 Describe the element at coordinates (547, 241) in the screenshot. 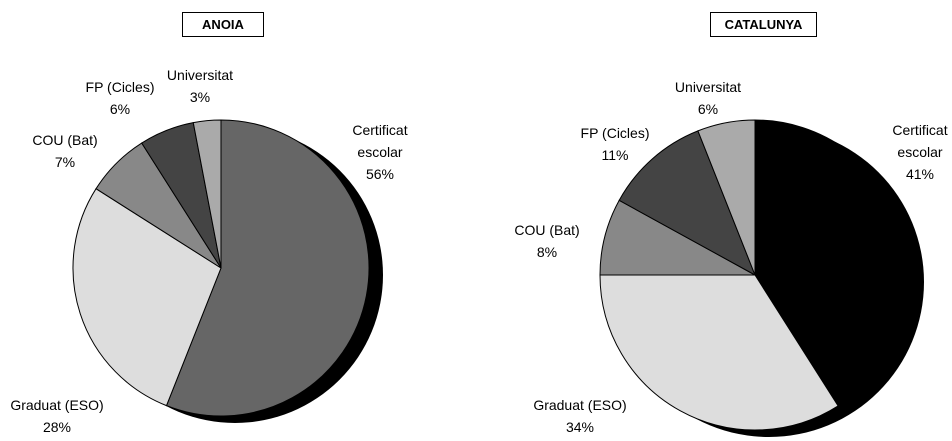

I see `slice-label: COU (Bat) 8%` at that location.